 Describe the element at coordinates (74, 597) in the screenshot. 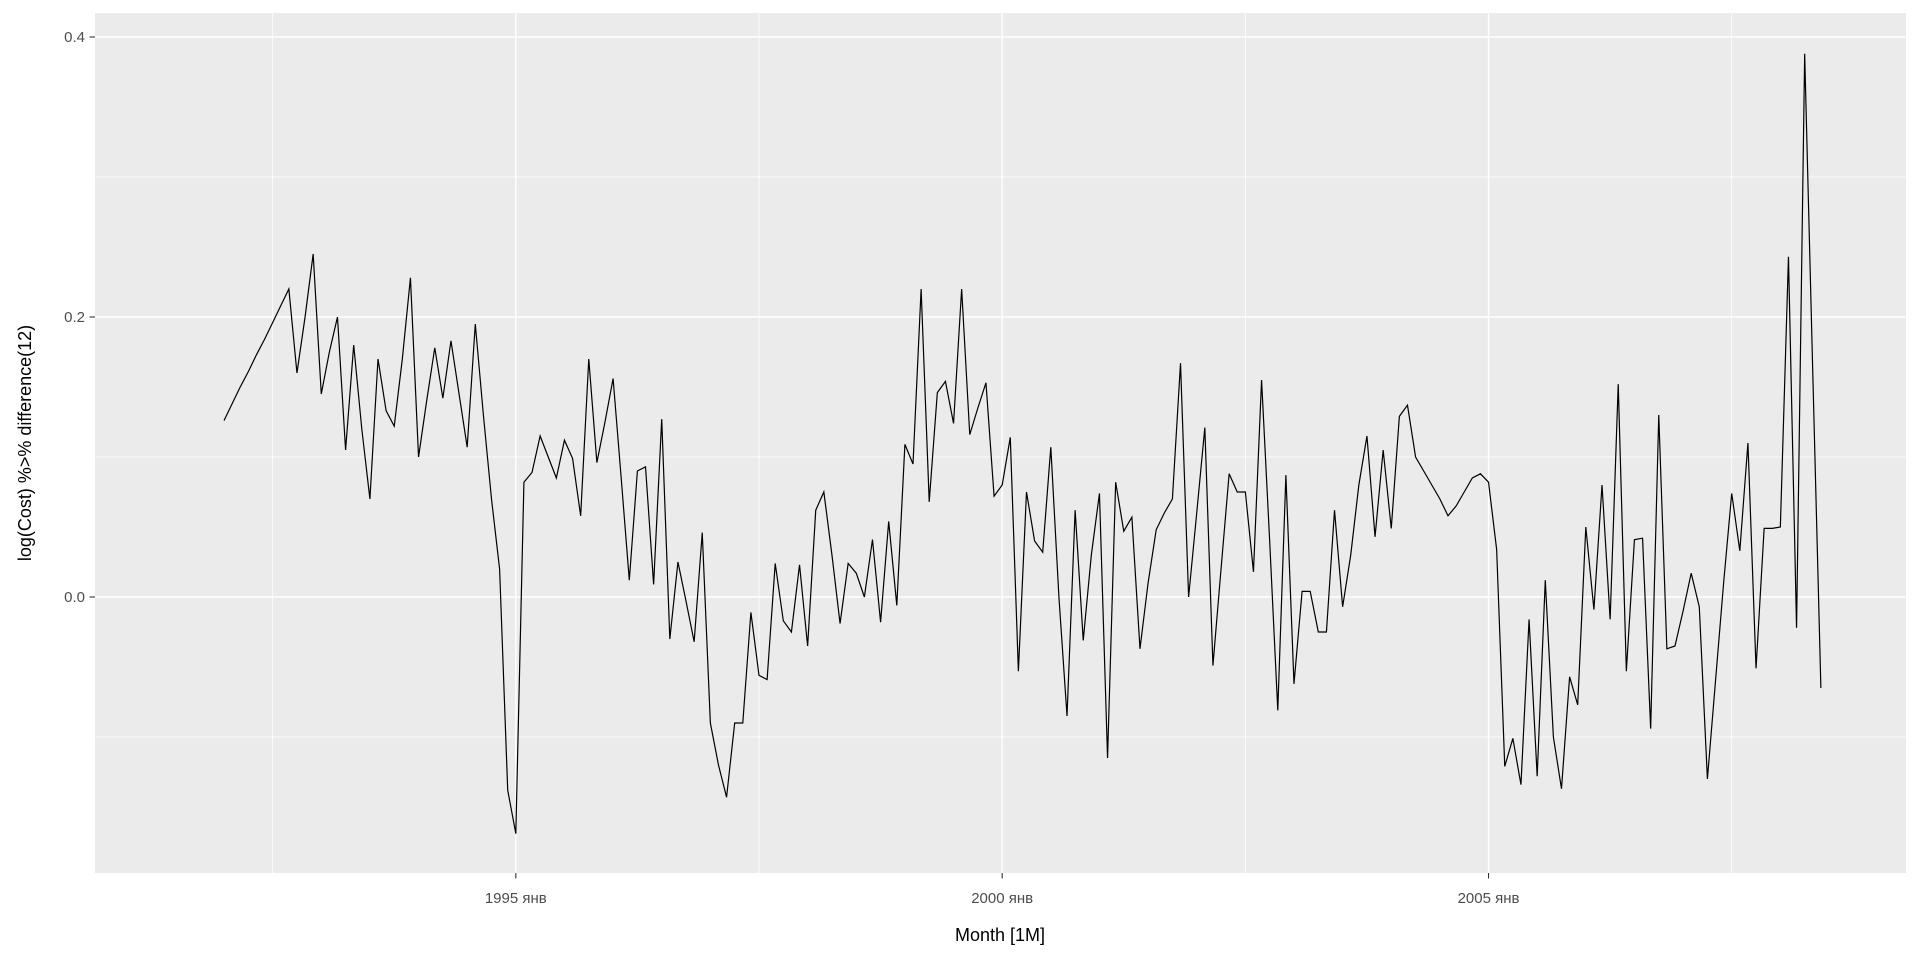

I see `y-tick-label: 0.0` at that location.